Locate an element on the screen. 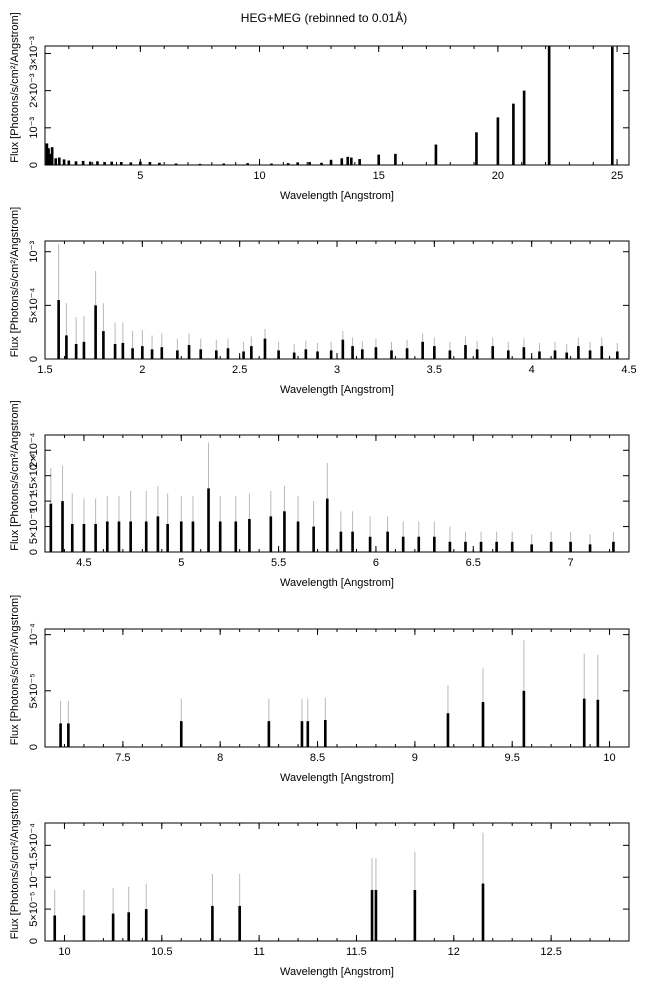  page-title: HEG+MEG (rebinned to 0.01Å) is located at coordinates (324, 18).